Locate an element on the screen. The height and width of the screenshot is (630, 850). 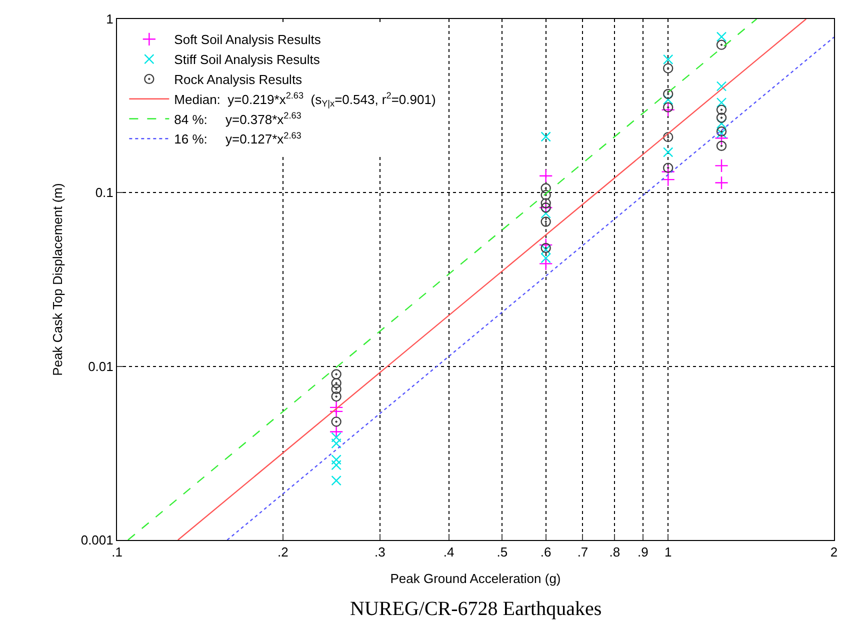
x-tick-label: .3 is located at coordinates (380, 552).